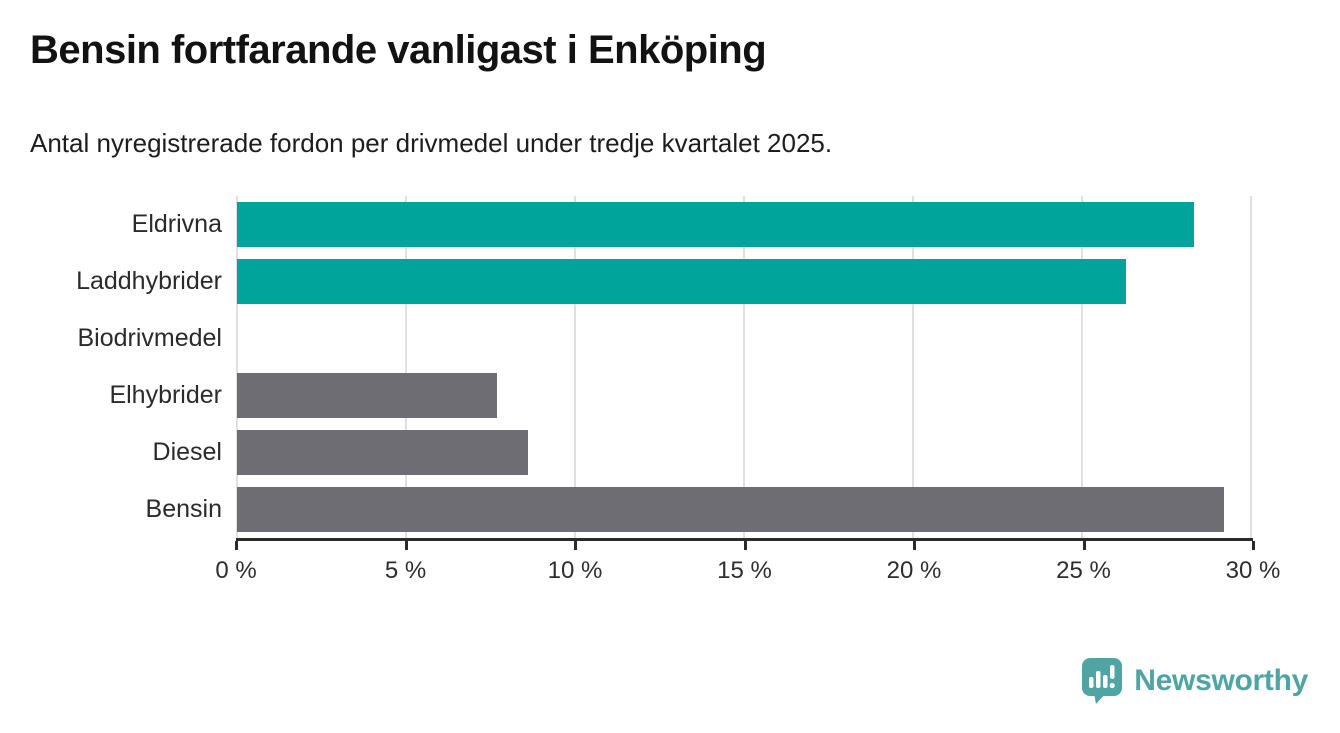 This screenshot has height=733, width=1340. What do you see at coordinates (681, 281) in the screenshot?
I see `bar-laddhybrider` at bounding box center [681, 281].